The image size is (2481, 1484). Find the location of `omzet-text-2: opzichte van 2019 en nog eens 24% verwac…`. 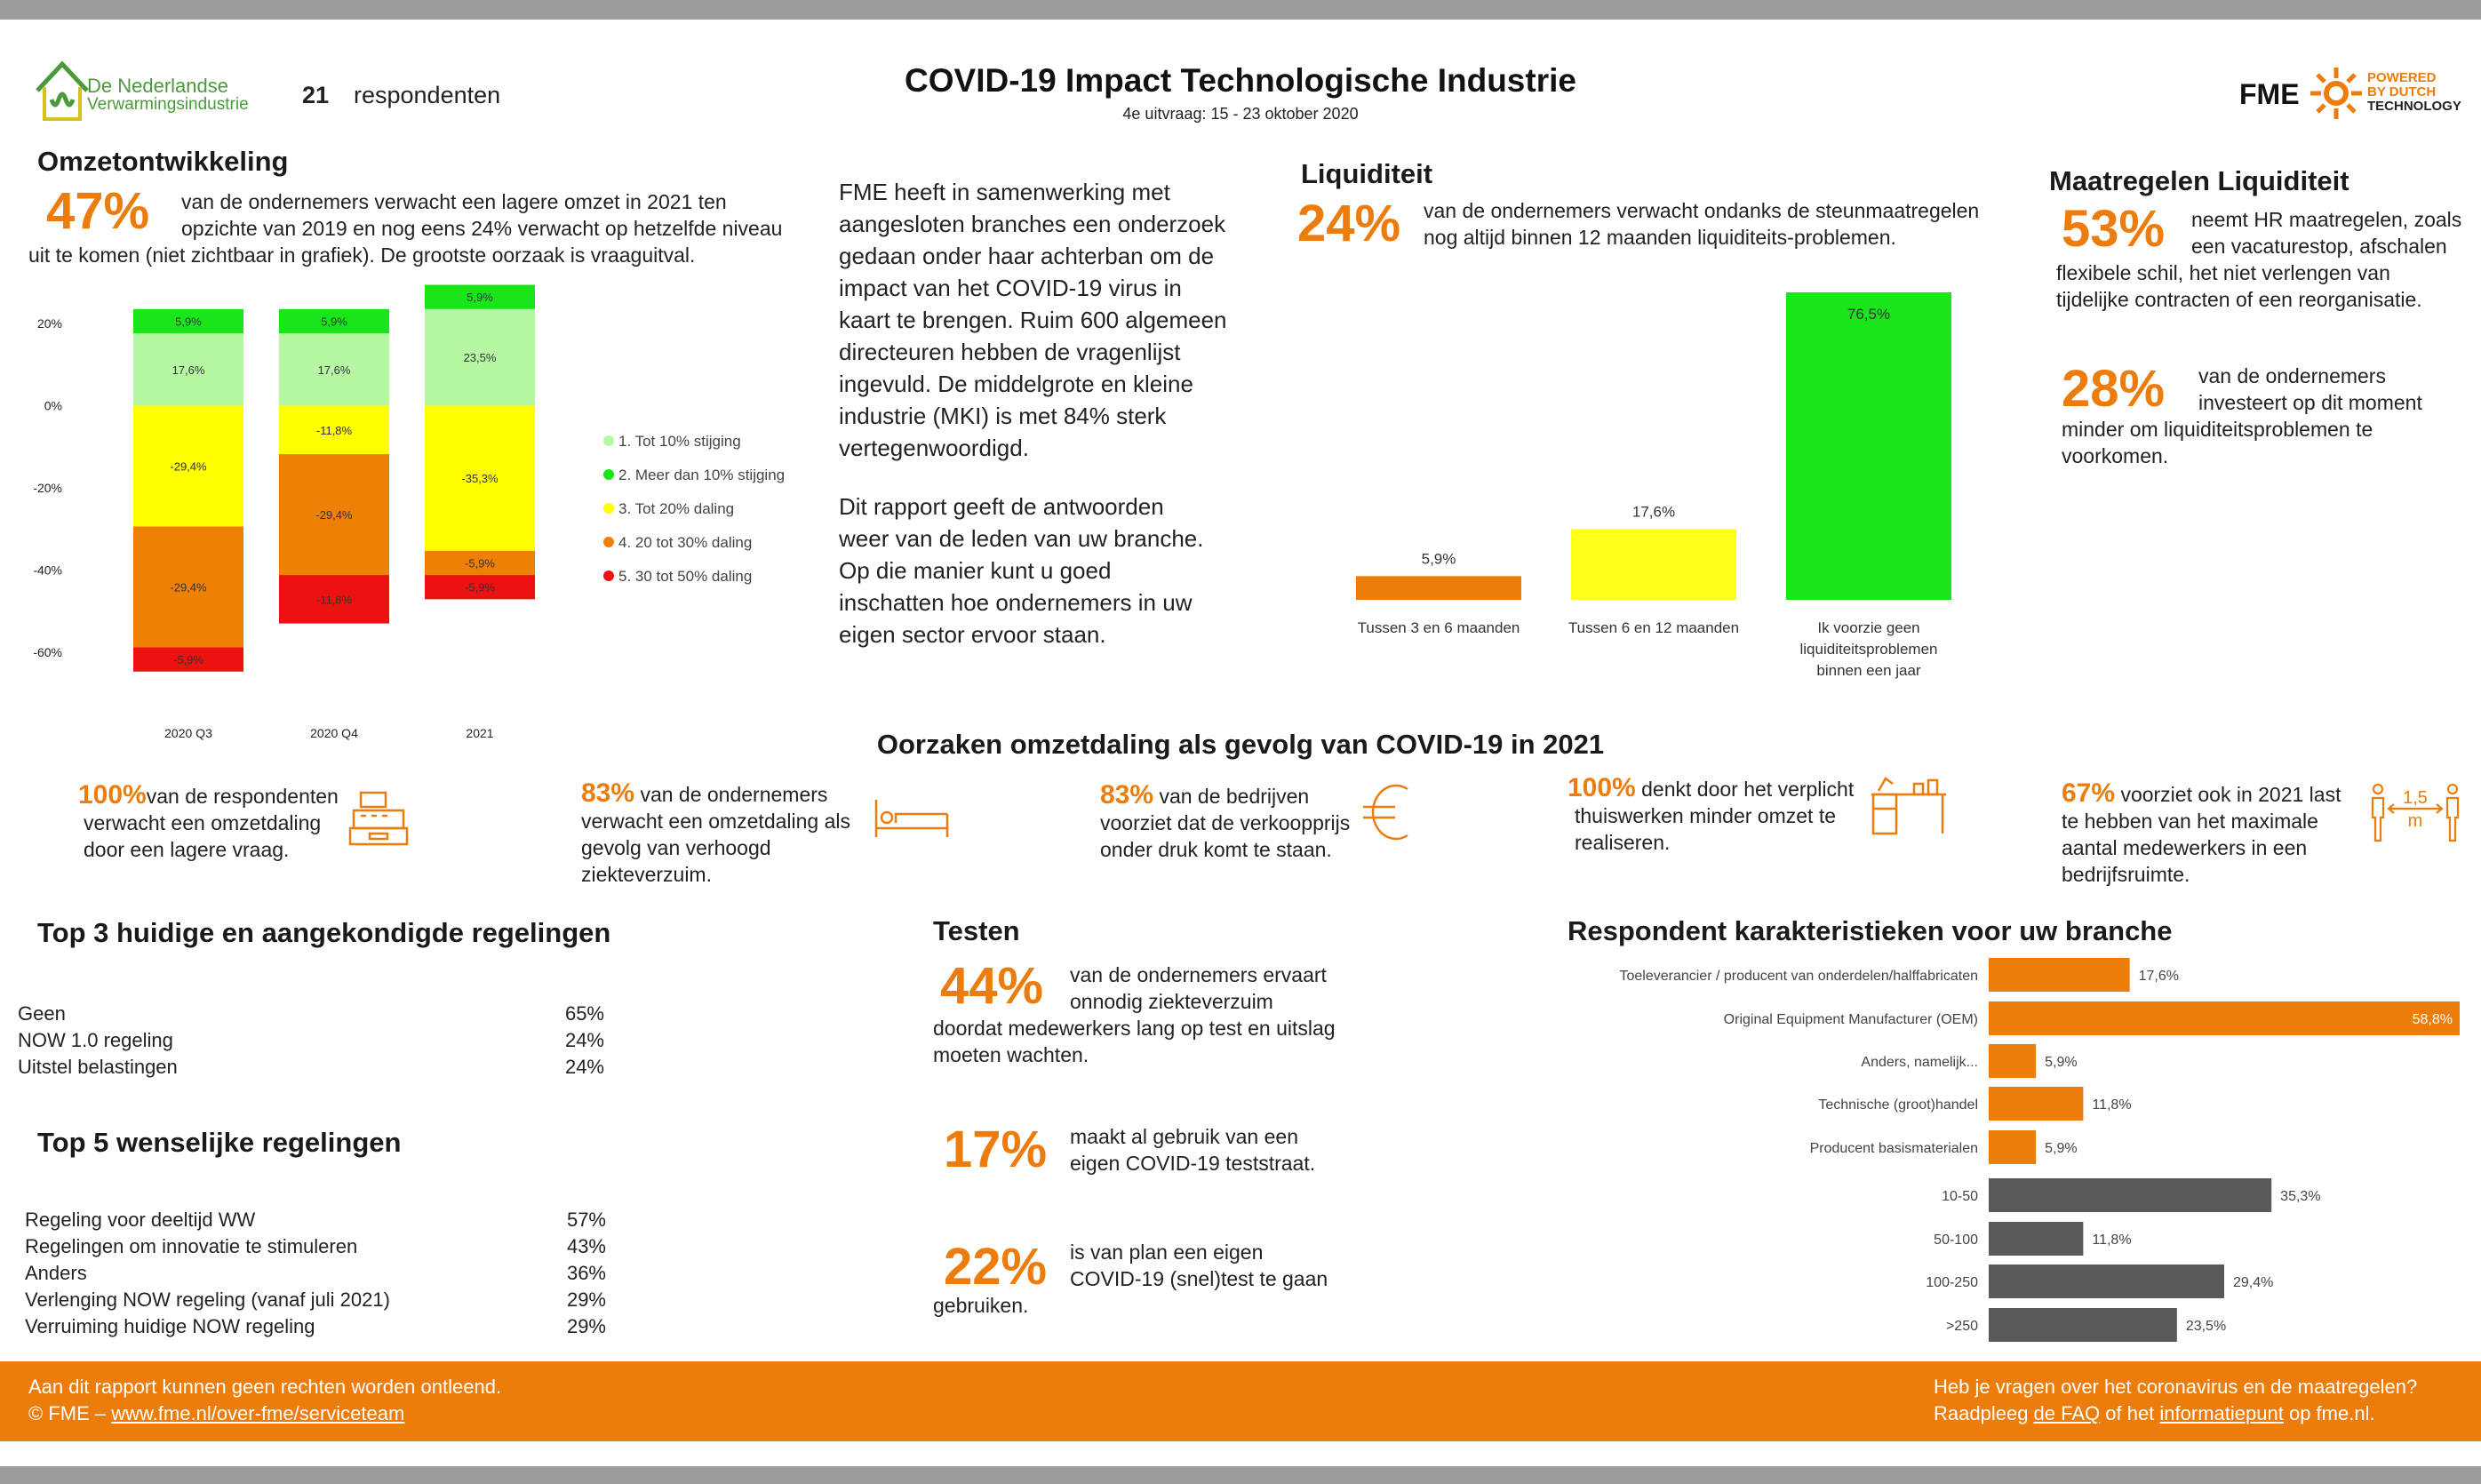

omzet-text-2: opzichte van 2019 en nog eens 24% verwac… is located at coordinates (482, 229).